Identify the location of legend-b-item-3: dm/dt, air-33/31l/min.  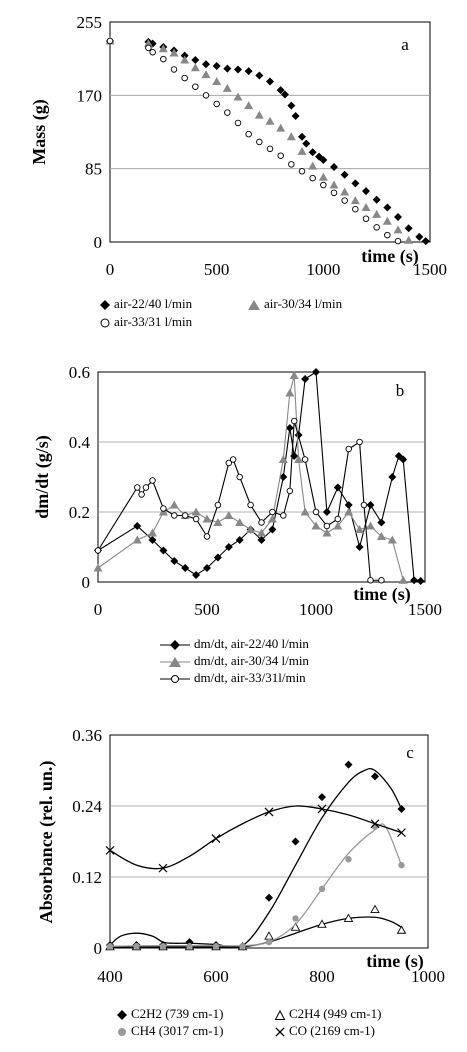
(233, 678).